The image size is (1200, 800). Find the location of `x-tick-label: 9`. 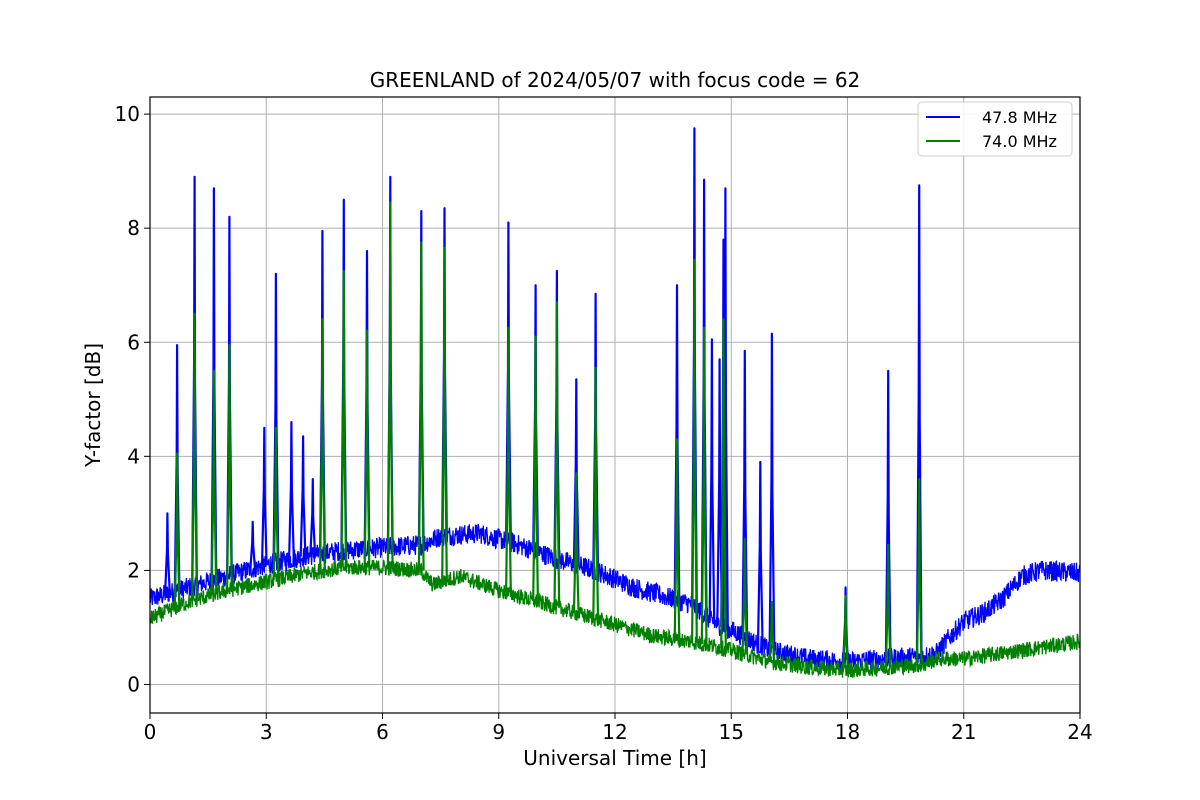

x-tick-label: 9 is located at coordinates (498, 732).